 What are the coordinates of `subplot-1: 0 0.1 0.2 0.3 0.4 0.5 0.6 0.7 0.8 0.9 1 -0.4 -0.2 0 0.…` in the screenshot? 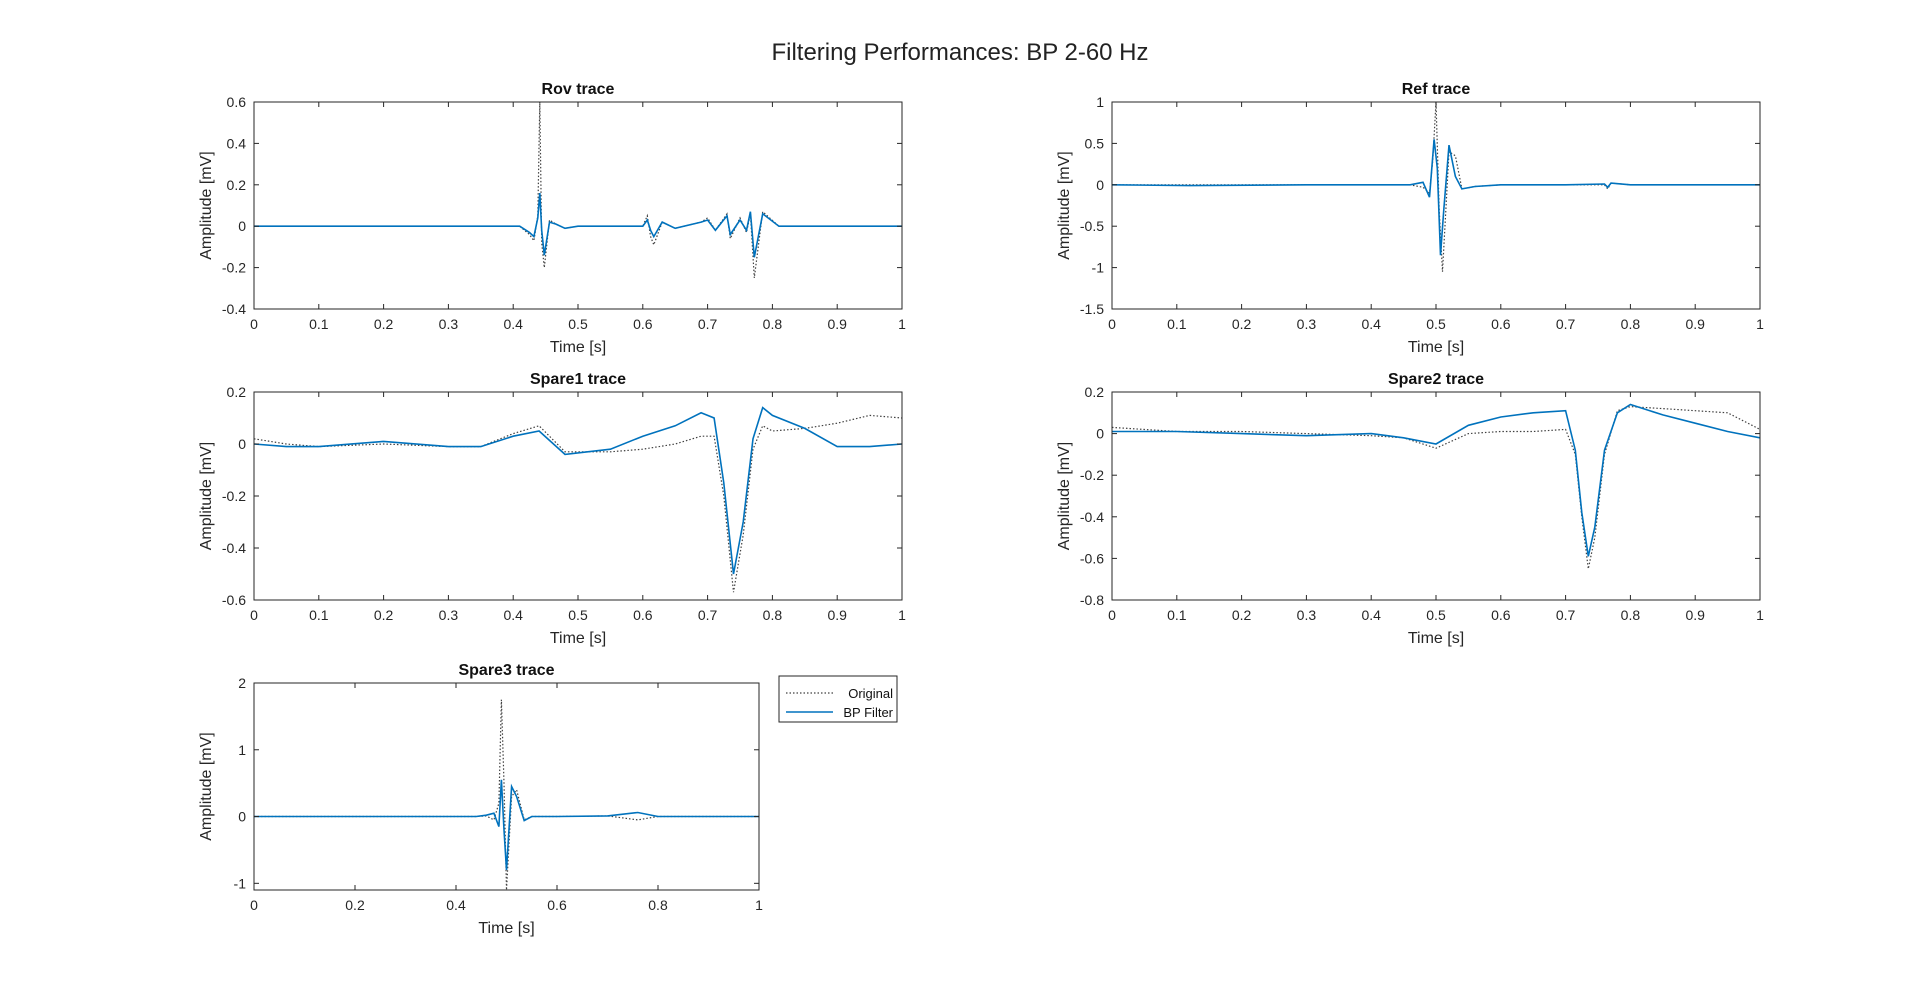 It's located at (552, 218).